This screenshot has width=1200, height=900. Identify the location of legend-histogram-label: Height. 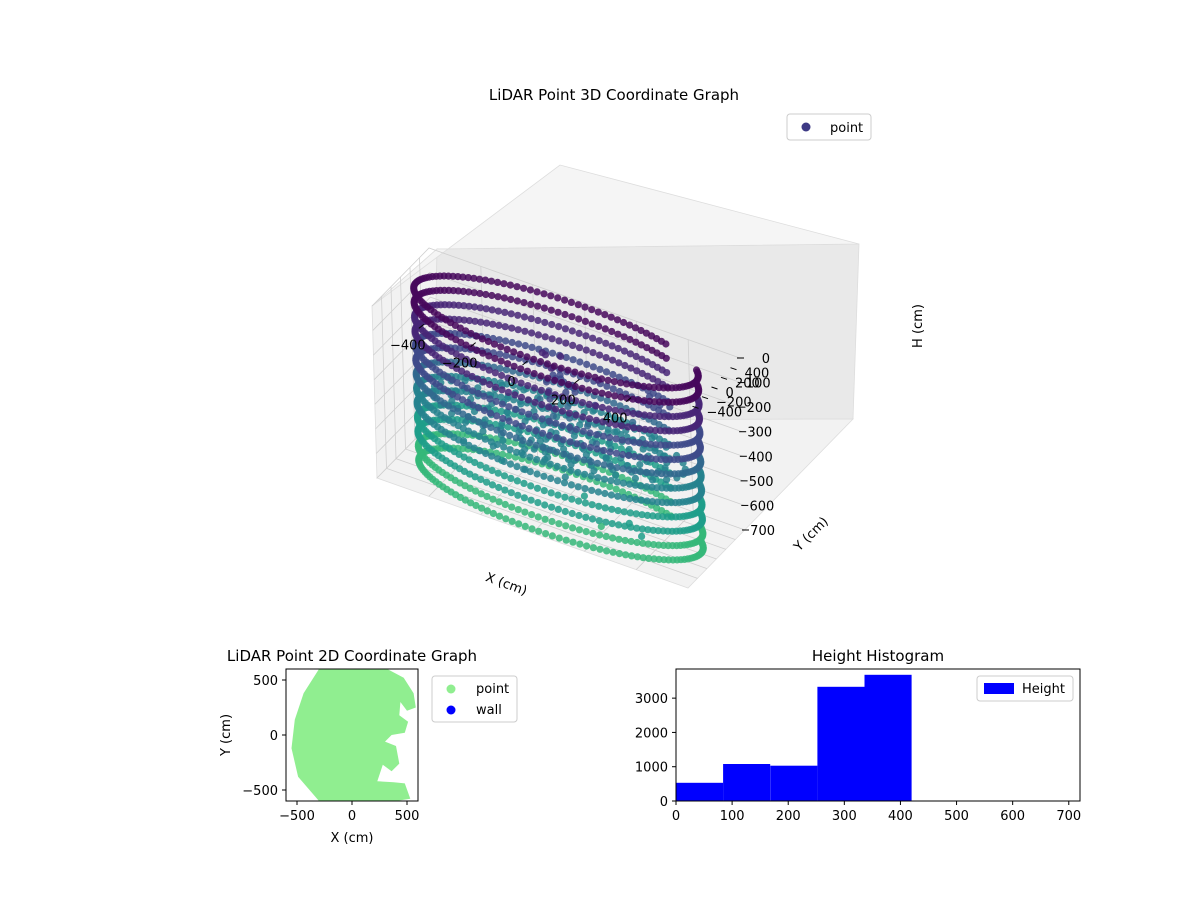
(1043, 689).